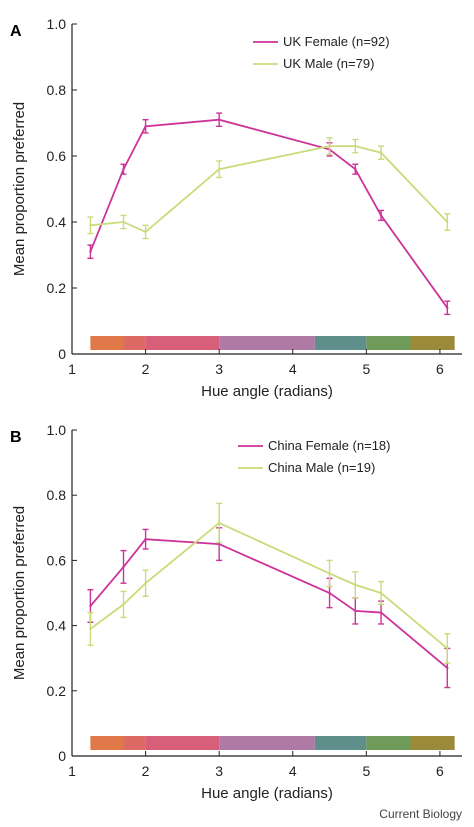 Image resolution: width=474 pixels, height=827 pixels. What do you see at coordinates (328, 63) in the screenshot?
I see `legend-entry: UK Male (n=79)` at bounding box center [328, 63].